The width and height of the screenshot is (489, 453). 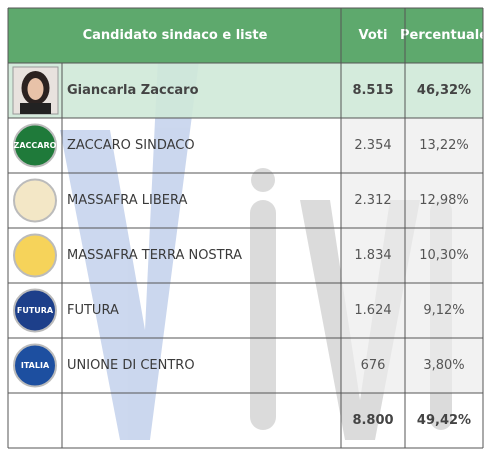 What do you see at coordinates (35, 108) in the screenshot?
I see `photo-body` at bounding box center [35, 108].